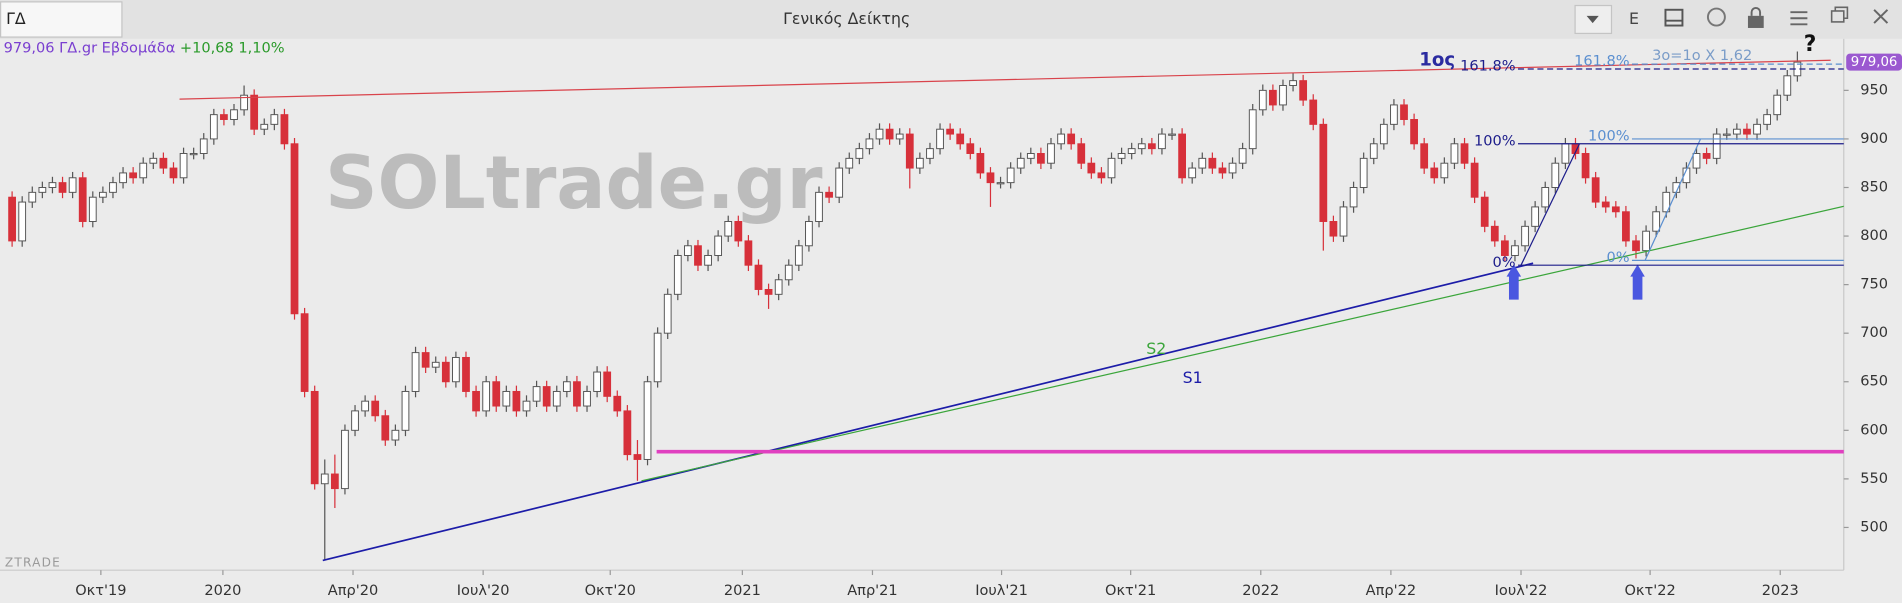 The width and height of the screenshot is (1902, 603). I want to click on s1-label: S1, so click(1193, 377).